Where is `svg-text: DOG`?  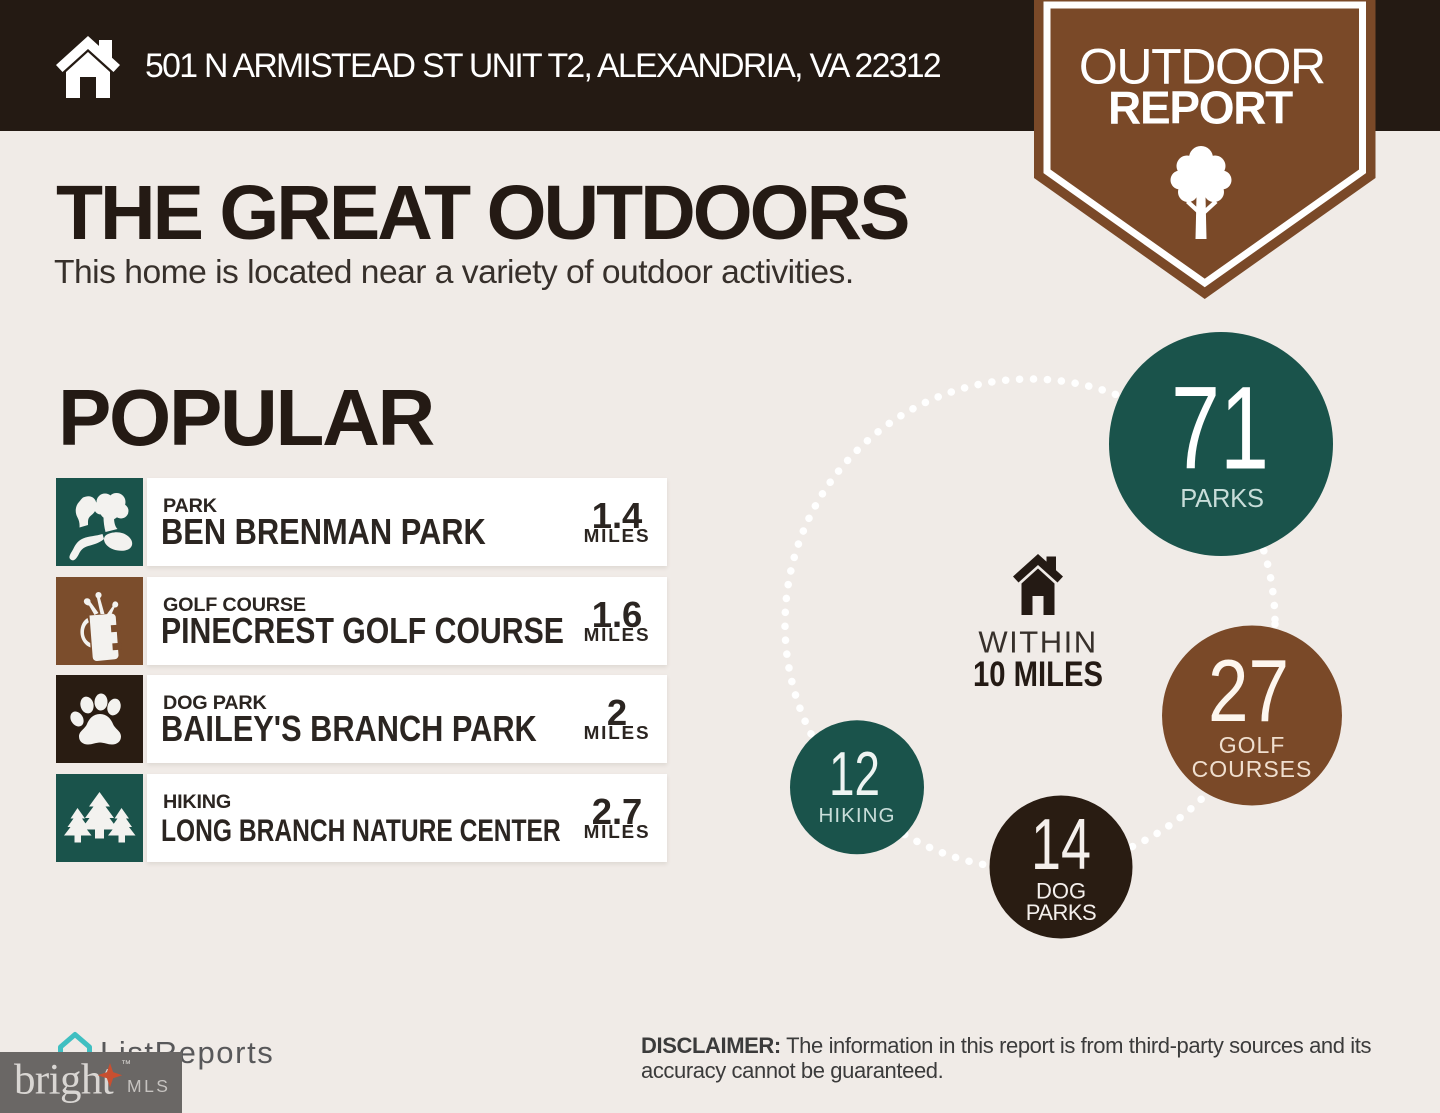 svg-text: DOG is located at coordinates (1061, 891).